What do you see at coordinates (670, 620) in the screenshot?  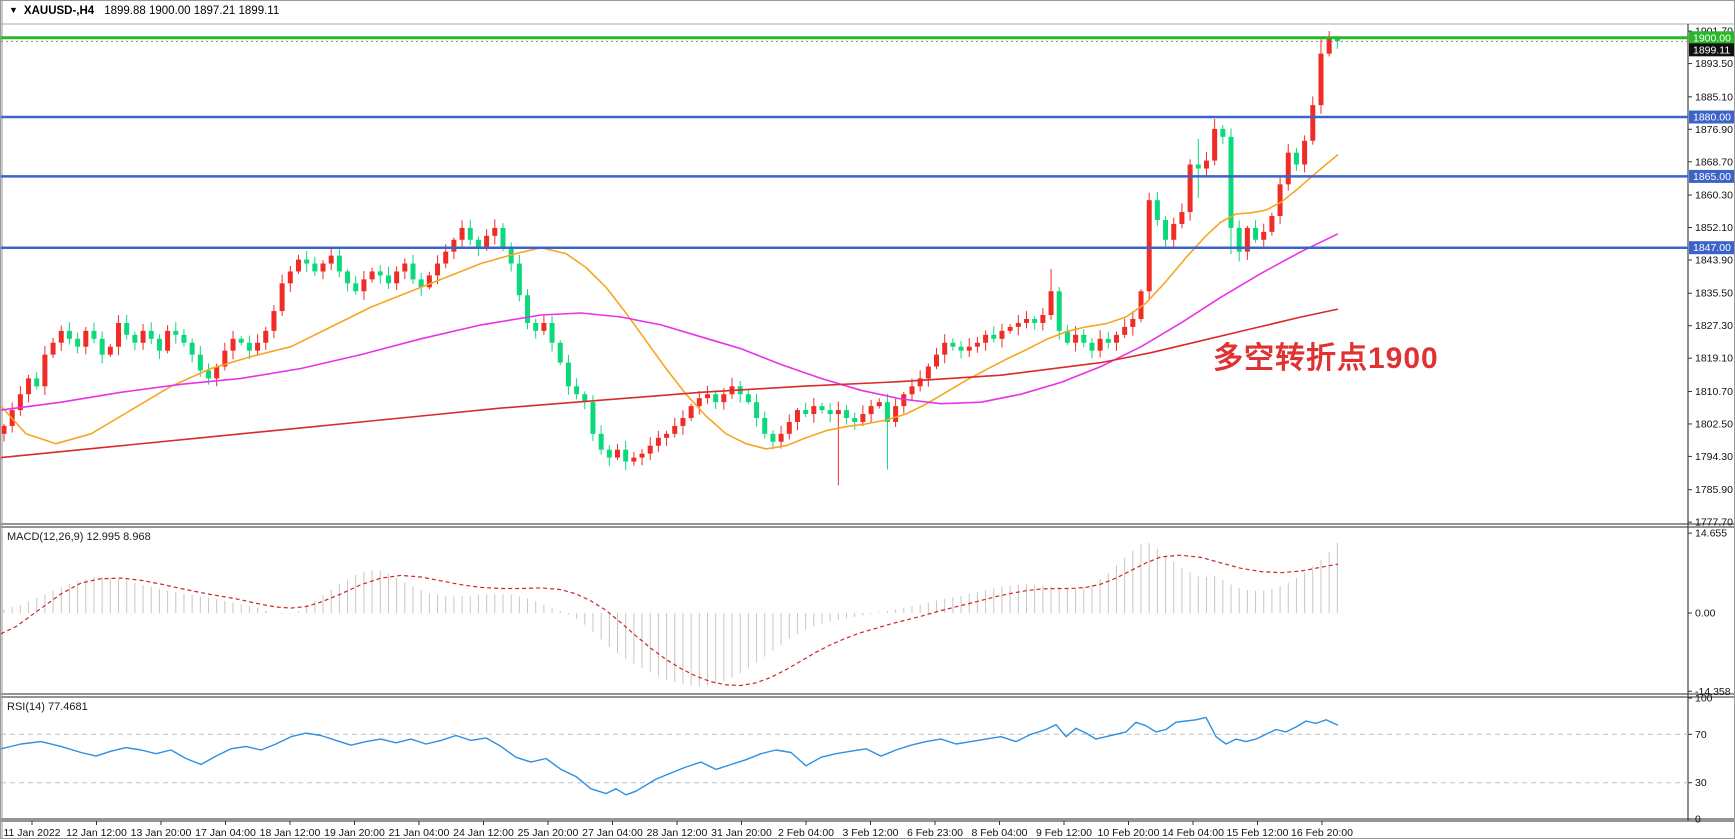 I see `macd-signal-line` at bounding box center [670, 620].